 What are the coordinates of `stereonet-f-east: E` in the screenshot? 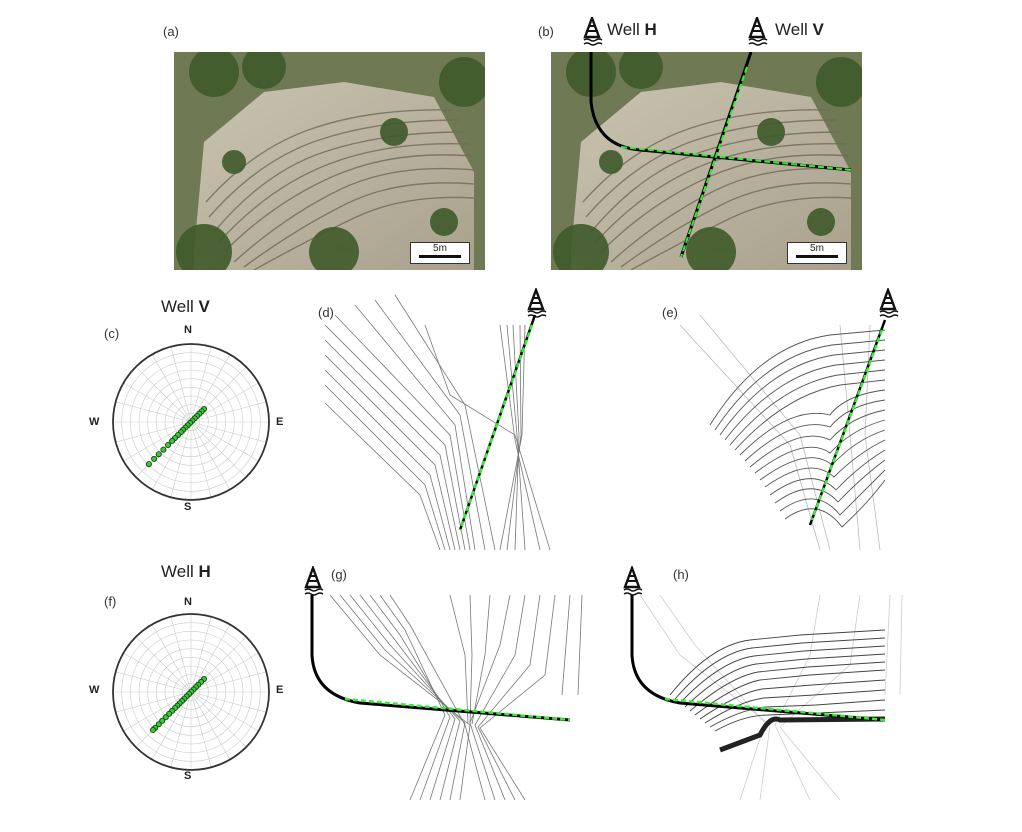 It's located at (280, 690).